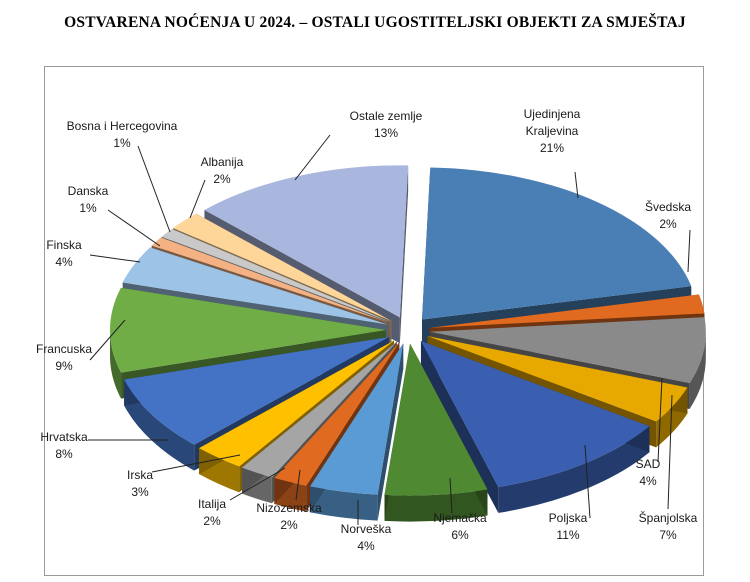 Image resolution: width=750 pixels, height=582 pixels. I want to click on pie-slice-albanija, so click(282, 267).